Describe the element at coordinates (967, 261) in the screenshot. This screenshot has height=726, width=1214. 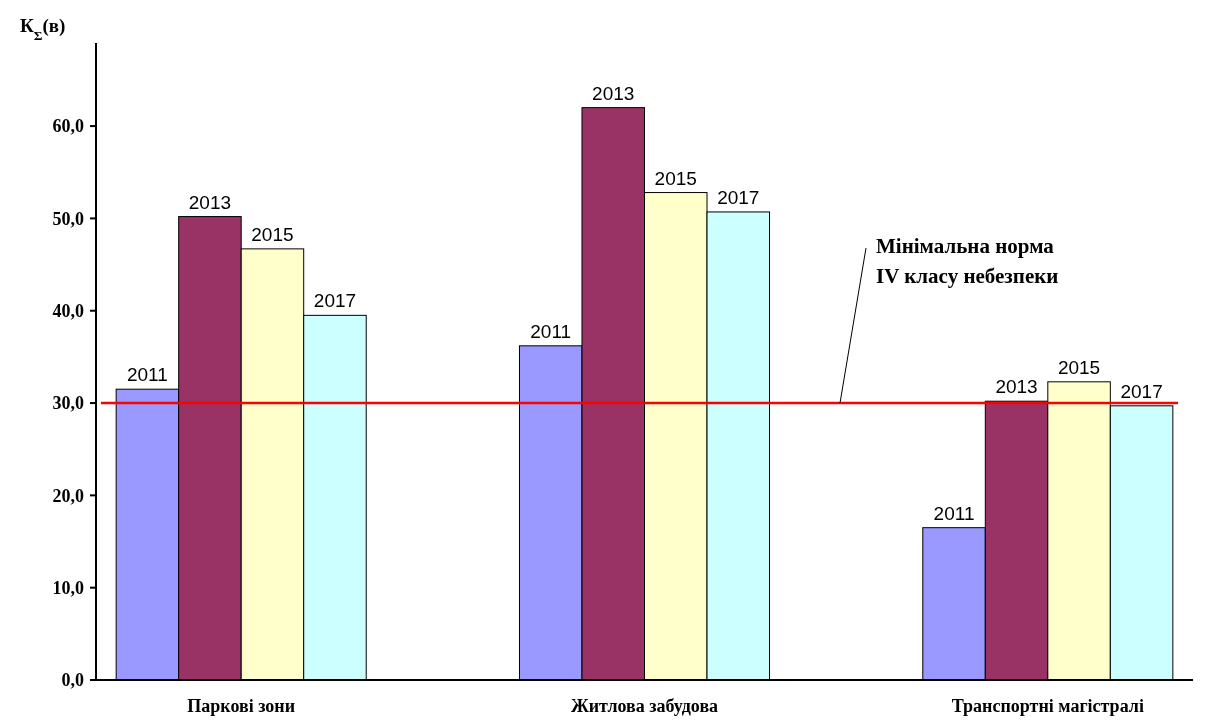
I see `ref-line-label: Мінімальна норма IV класу небезпеки` at that location.